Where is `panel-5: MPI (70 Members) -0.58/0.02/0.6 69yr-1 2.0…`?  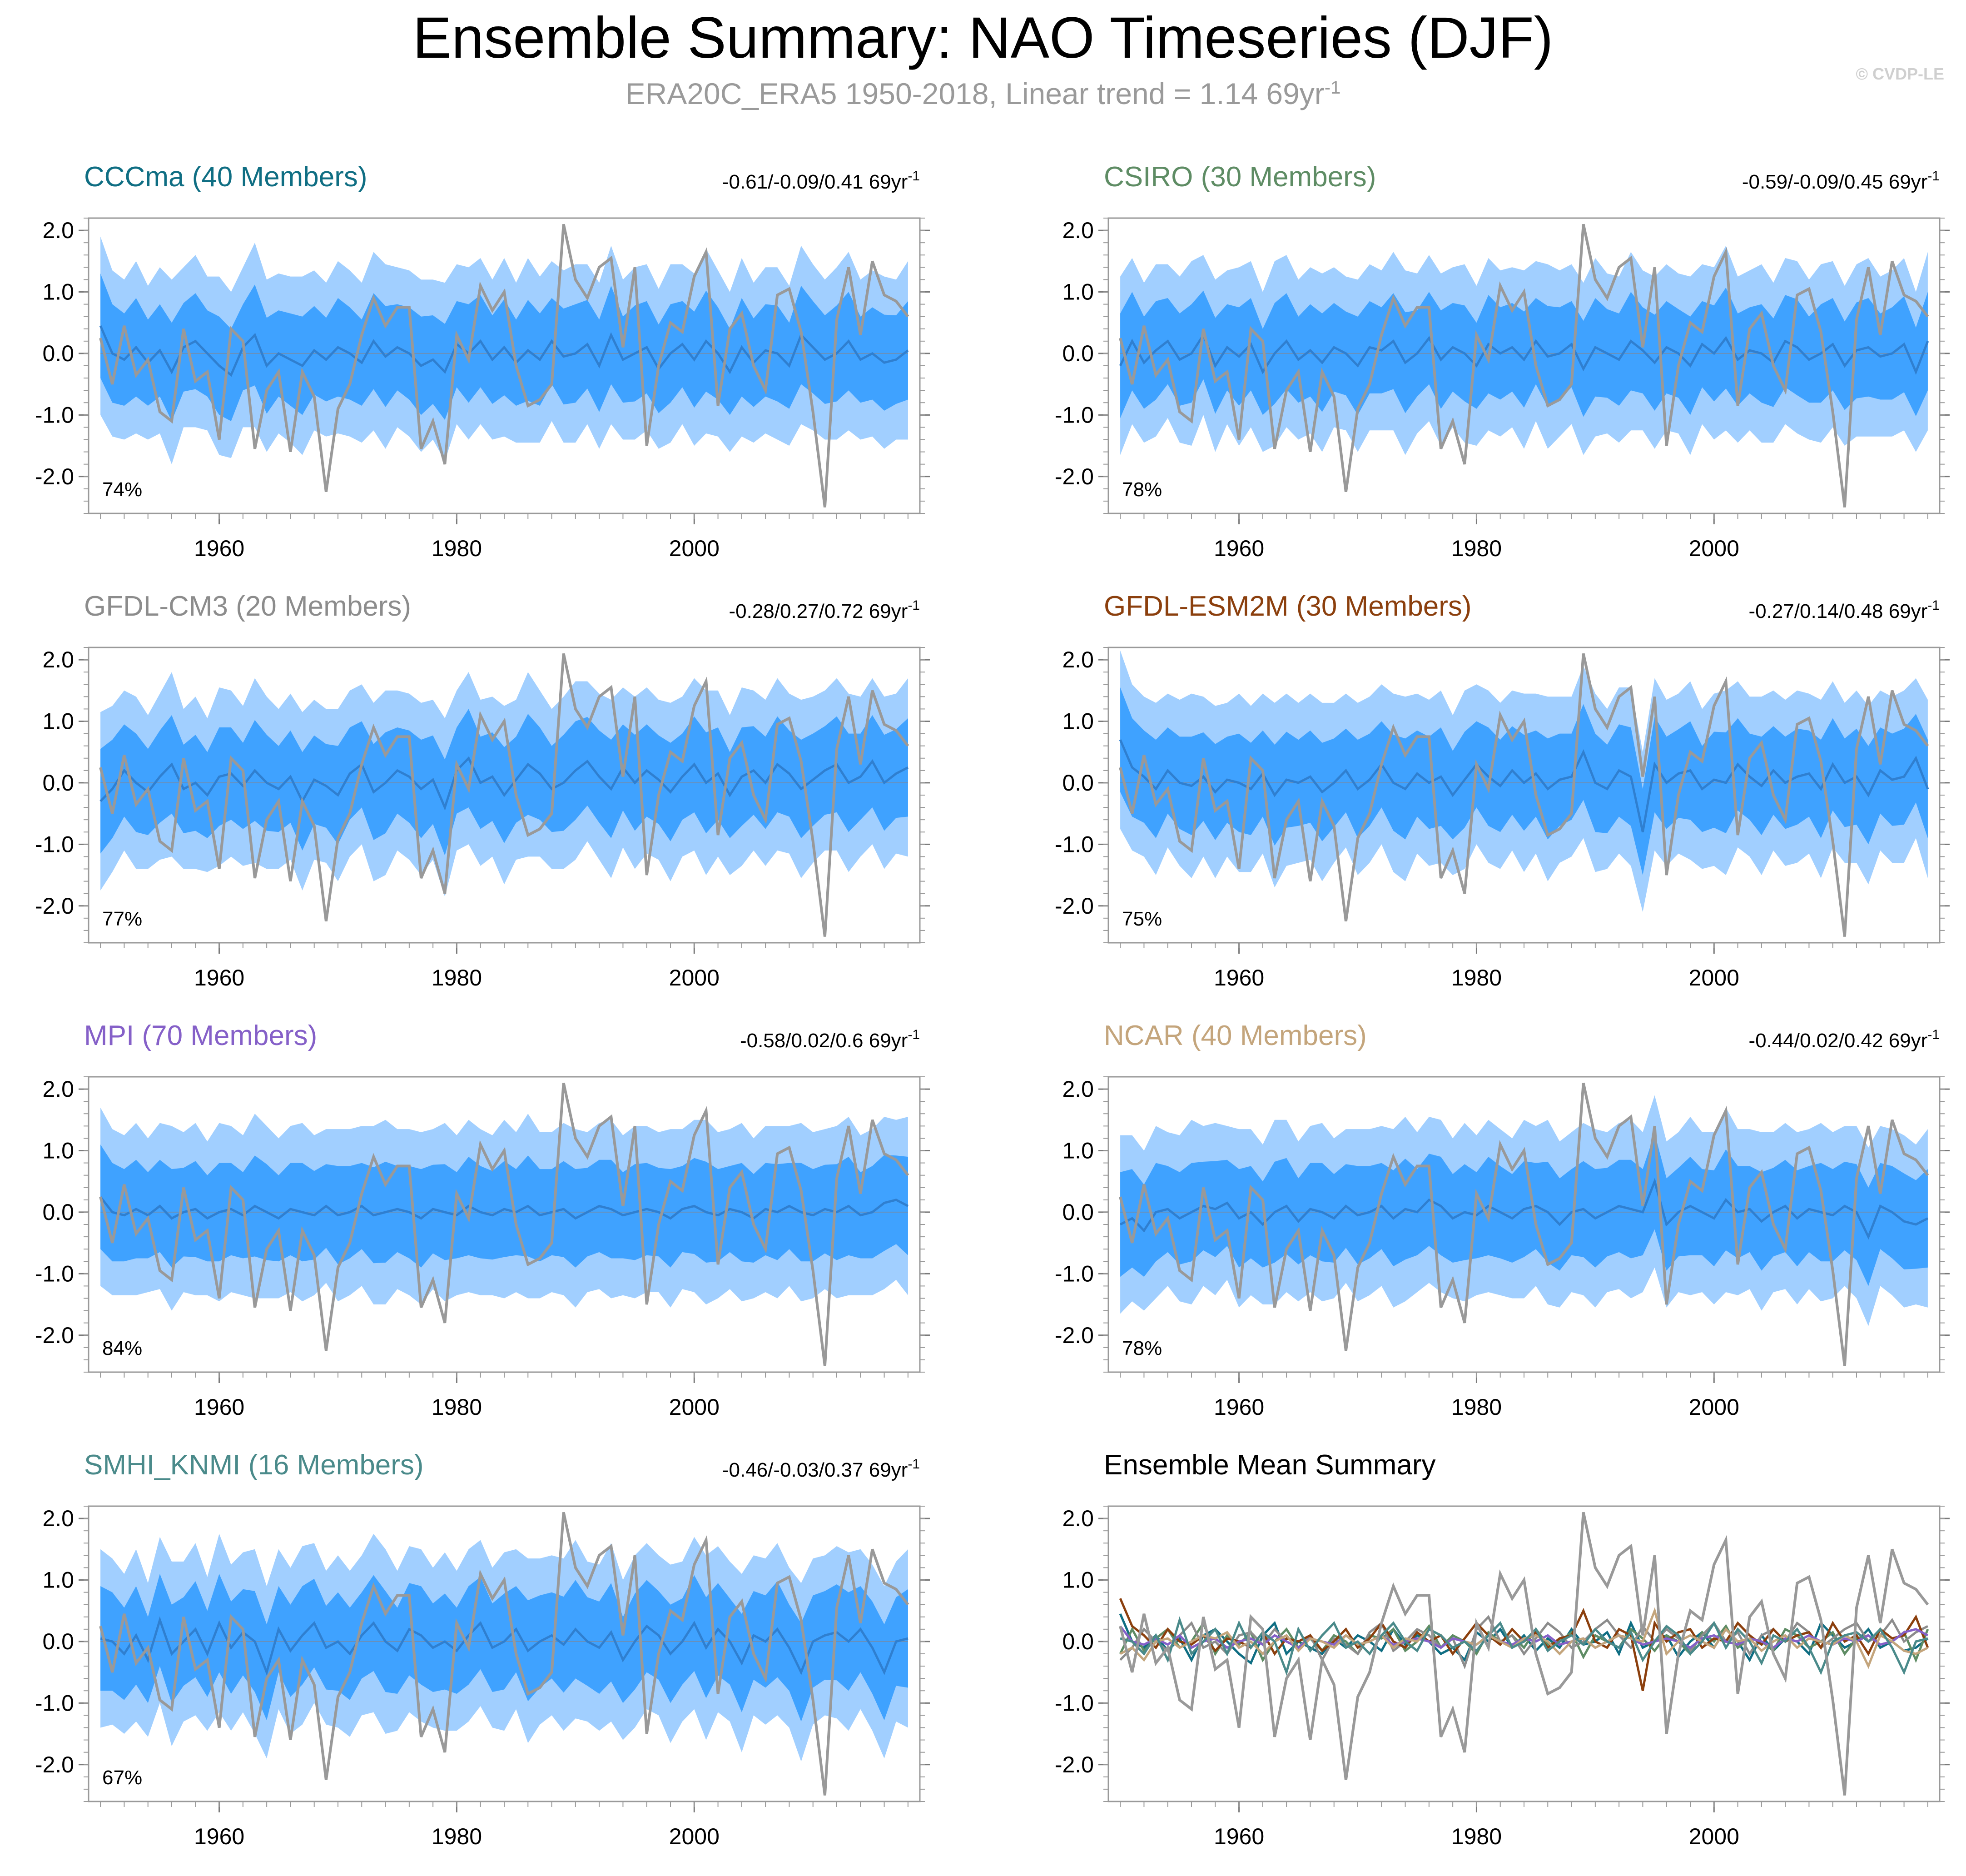 panel-5: MPI (70 Members) -0.58/0.02/0.6 69yr-1 2.0… is located at coordinates (483, 1220).